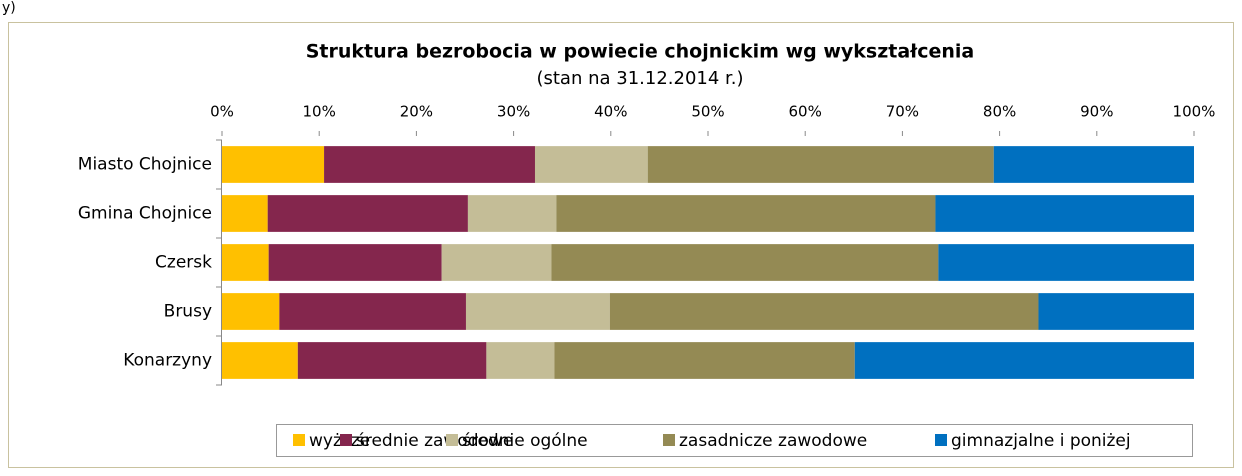 The image size is (1242, 476). Describe the element at coordinates (639, 78) in the screenshot. I see `chart-subtitle: (stan na 31.12.2014 r.)` at that location.